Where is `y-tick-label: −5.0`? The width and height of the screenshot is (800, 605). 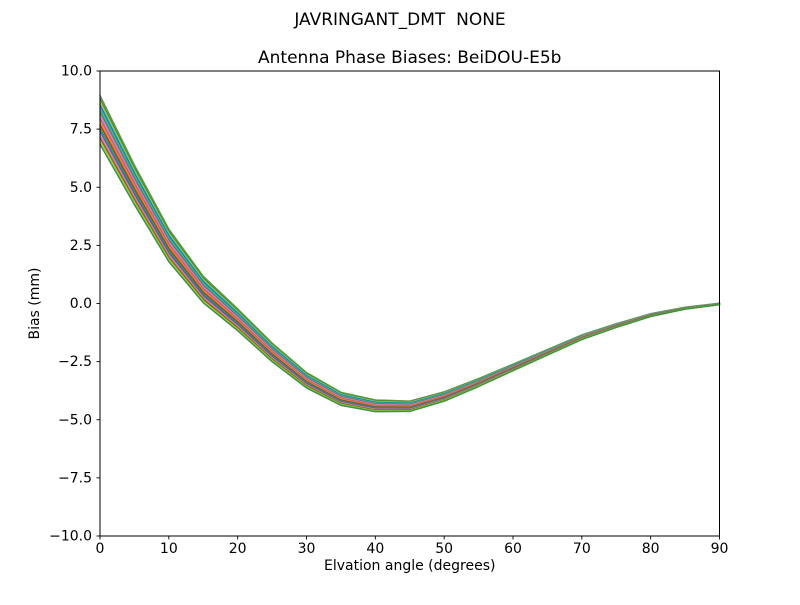 y-tick-label: −5.0 is located at coordinates (75, 420).